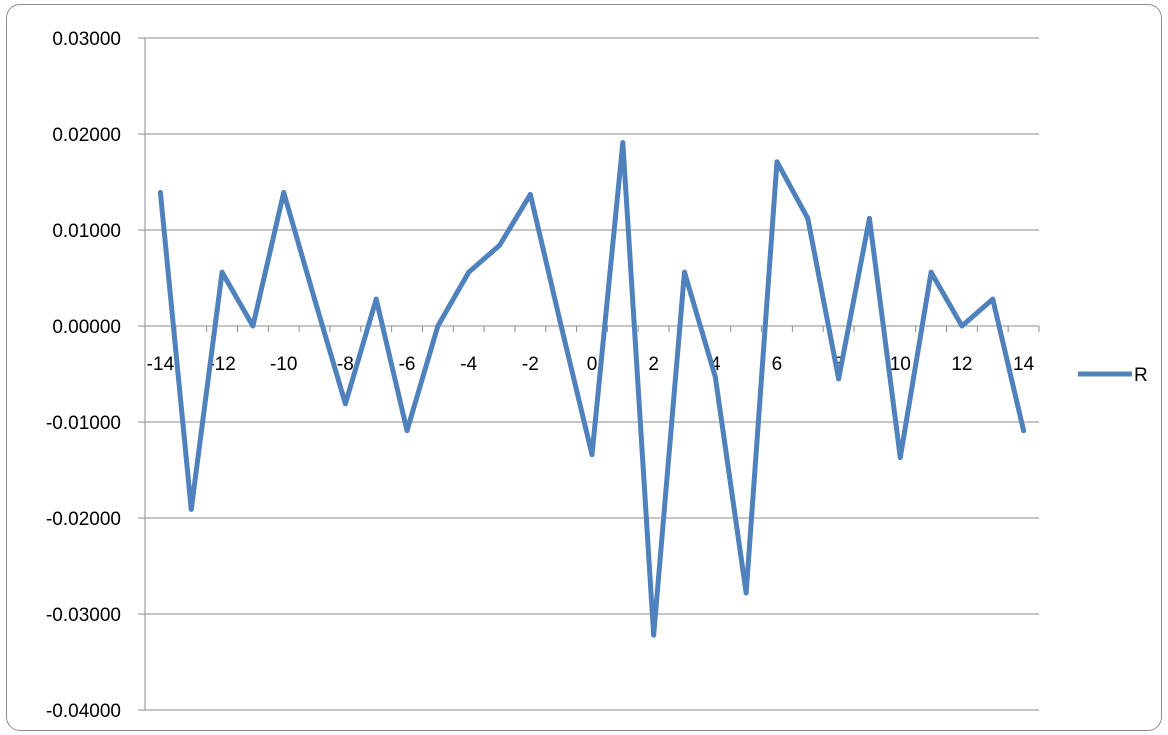 The width and height of the screenshot is (1168, 735). I want to click on x-tick-label: 12, so click(961, 364).